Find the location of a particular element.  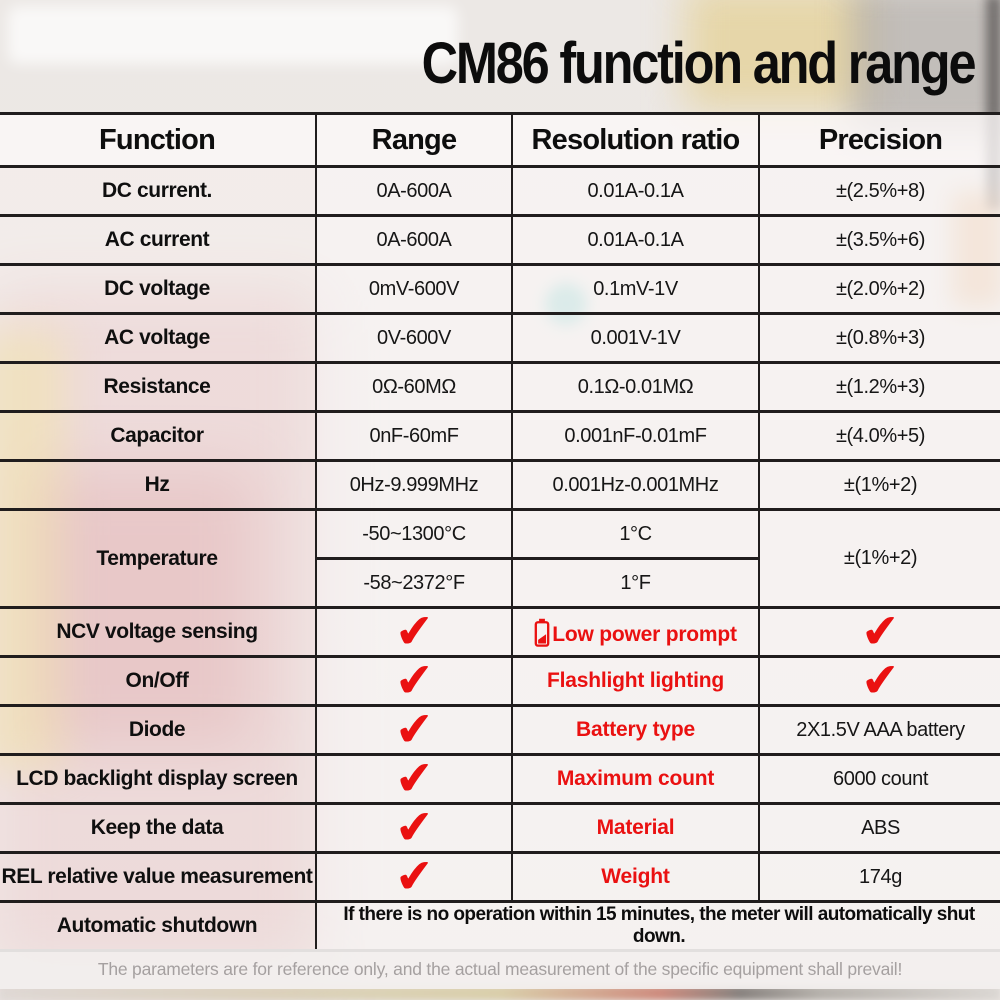

function-cell: Capacitor is located at coordinates (158, 436).